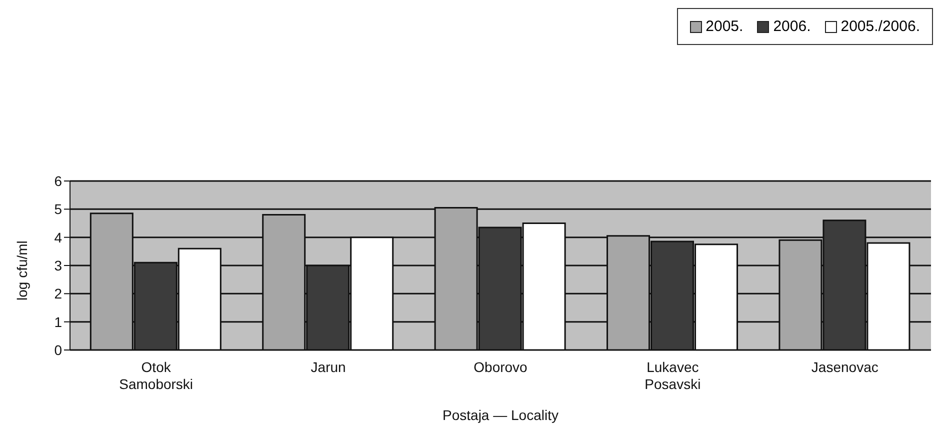 The height and width of the screenshot is (438, 941). I want to click on legend-label: 2006., so click(791, 26).